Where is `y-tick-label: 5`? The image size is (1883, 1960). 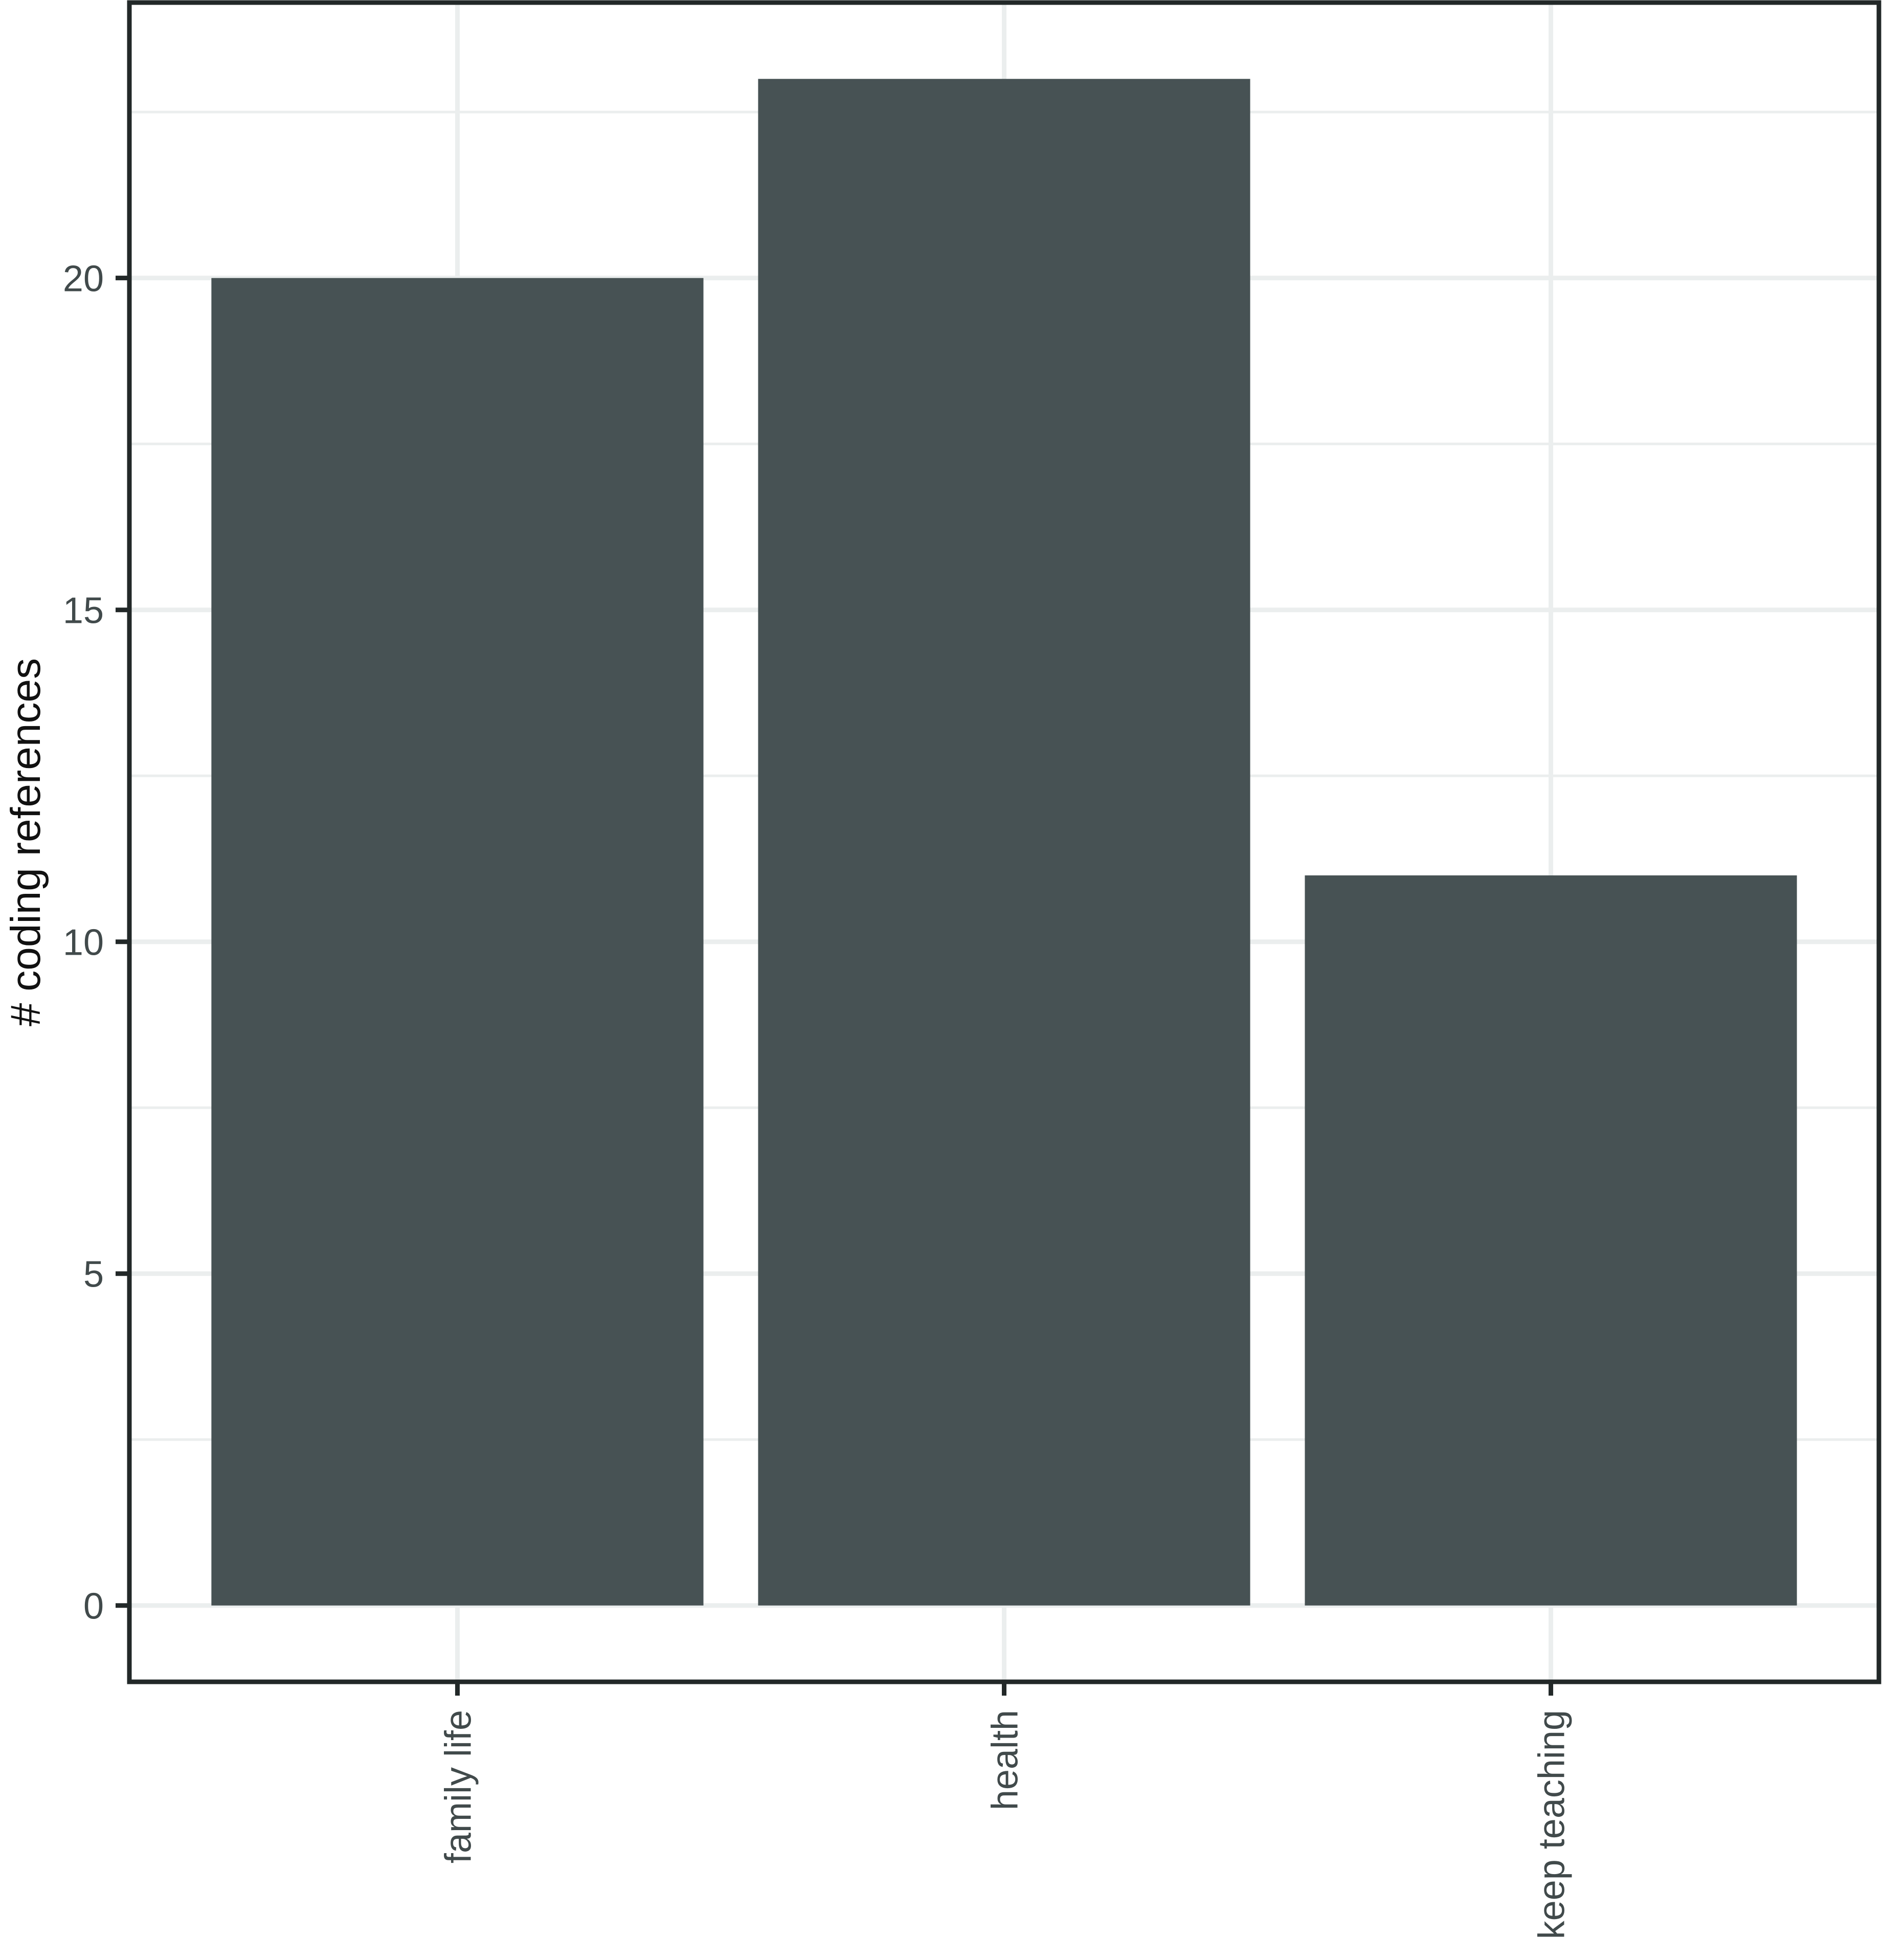 y-tick-label: 5 is located at coordinates (93, 1274).